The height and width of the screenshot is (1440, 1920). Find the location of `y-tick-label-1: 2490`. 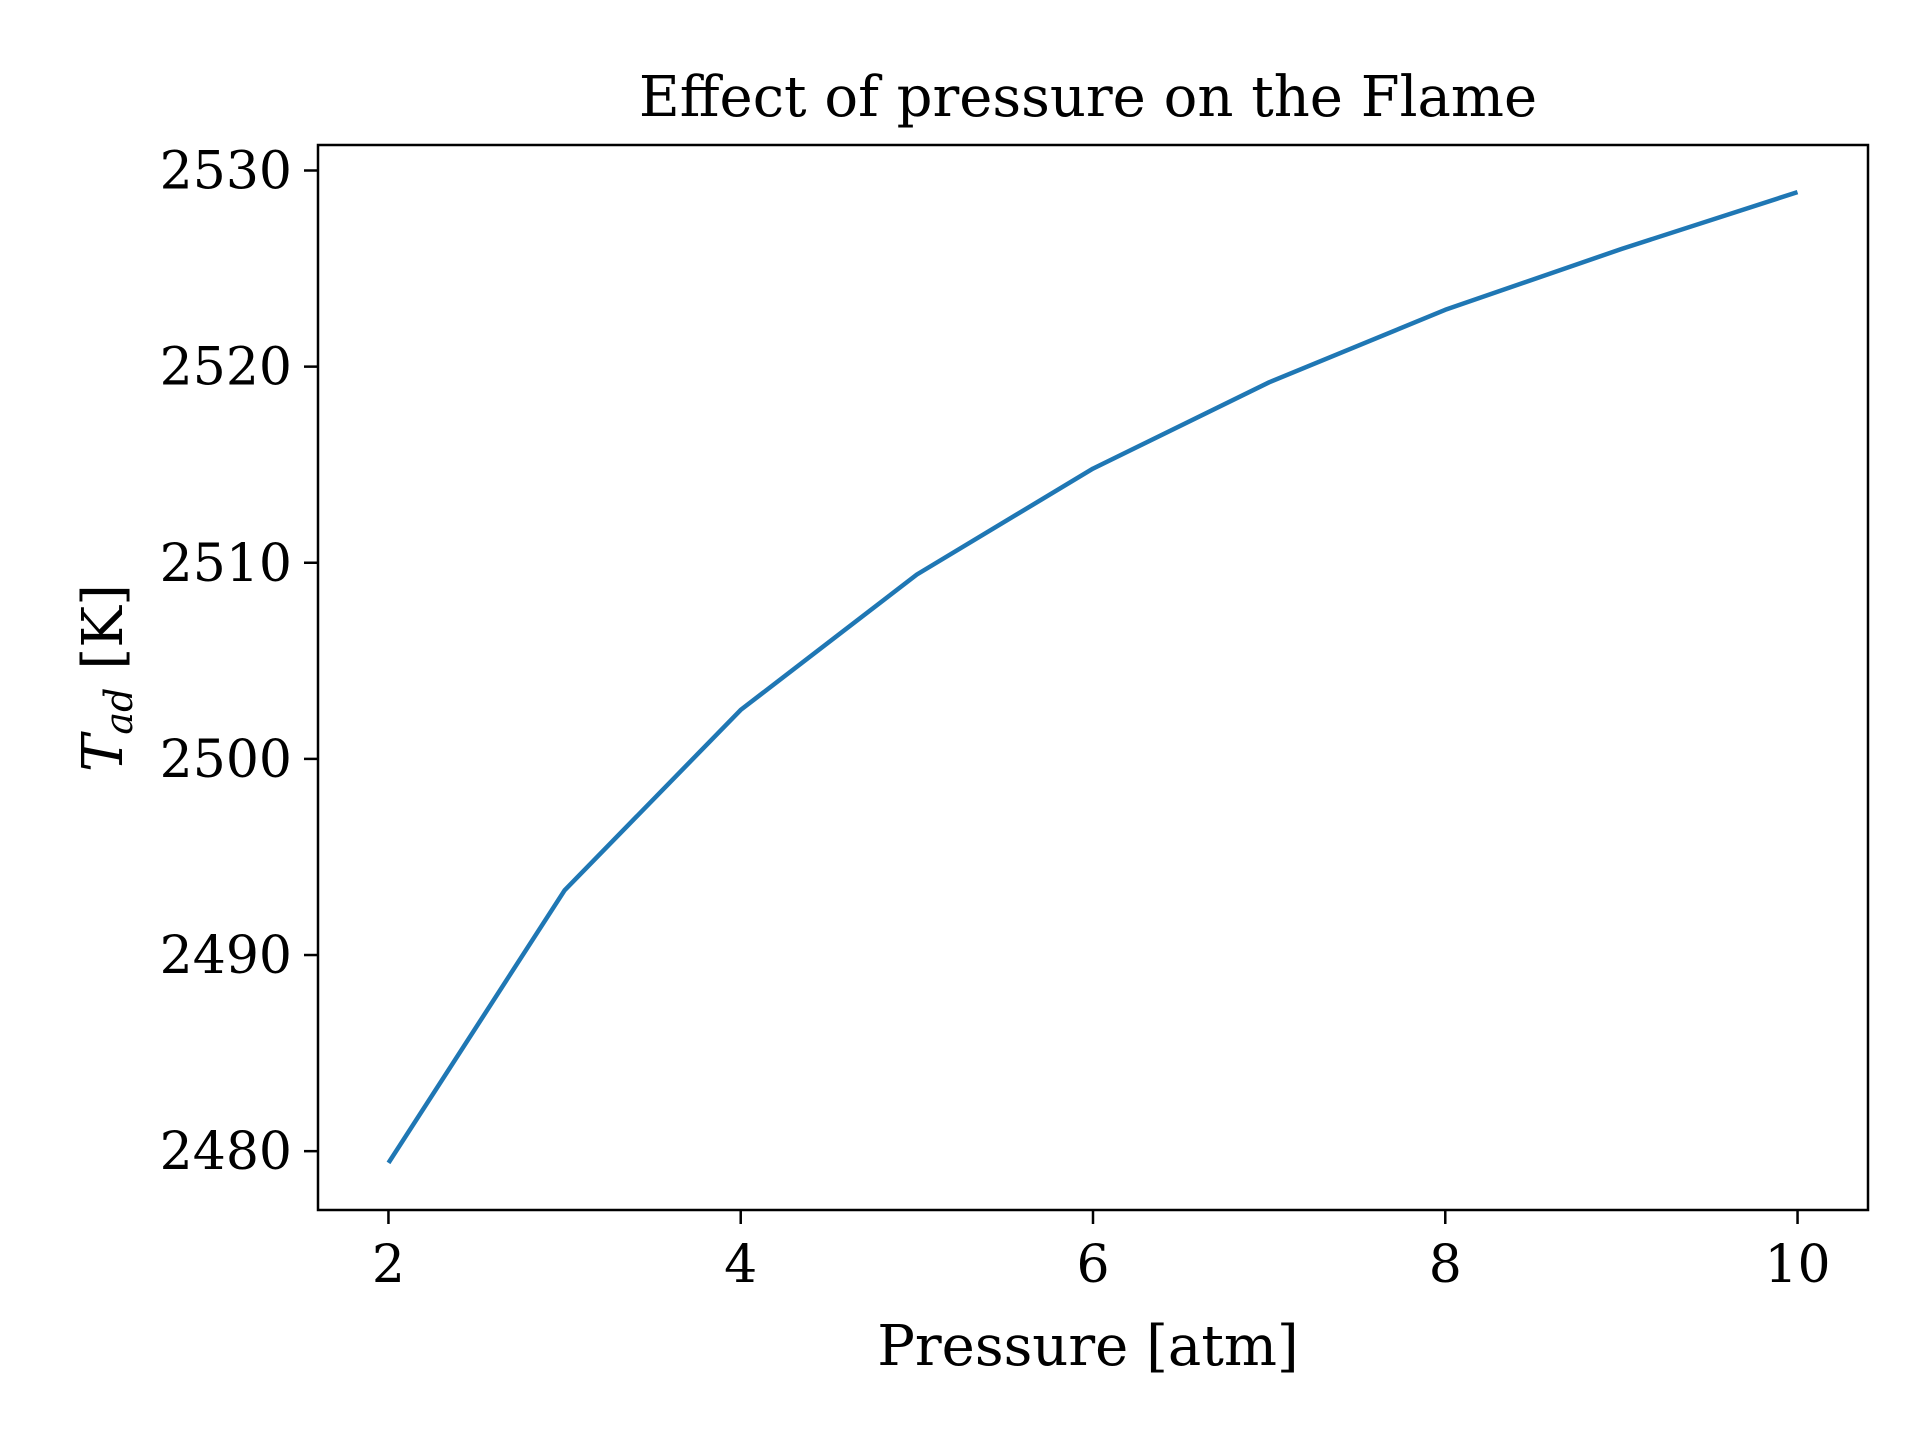

y-tick-label-1: 2490 is located at coordinates (226, 956).